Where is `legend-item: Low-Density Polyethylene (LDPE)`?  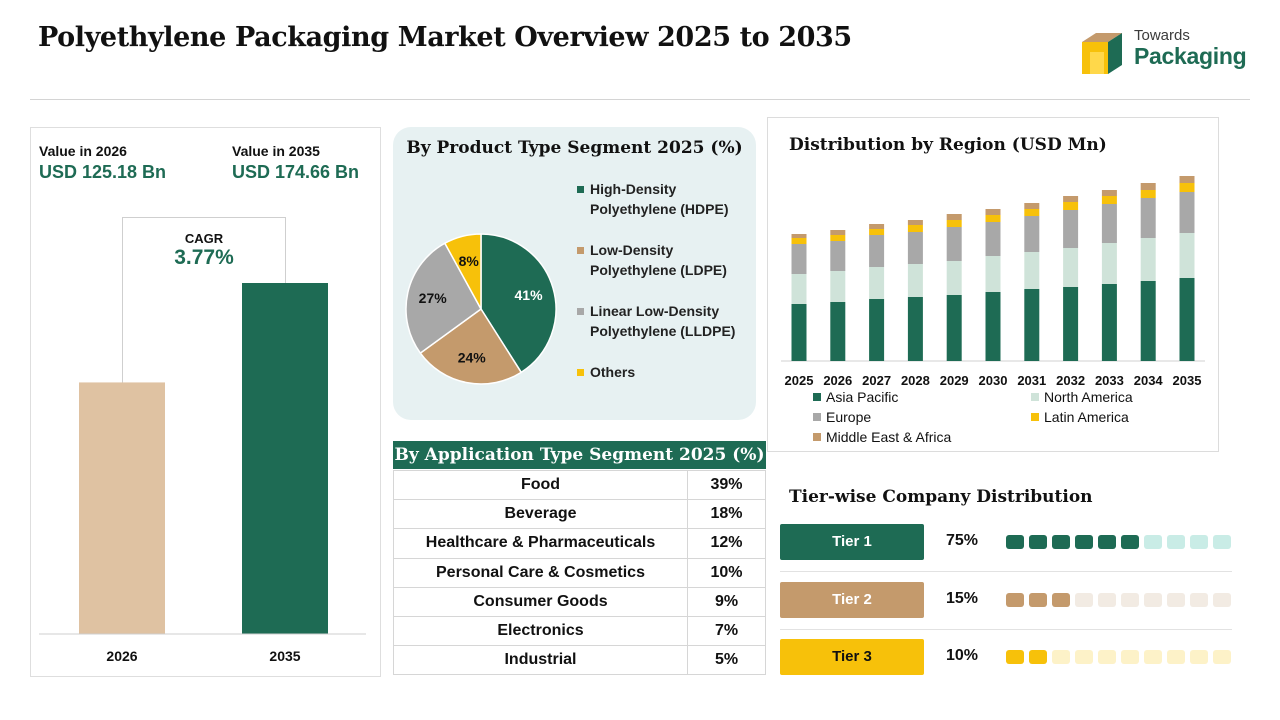
legend-item: Low-Density Polyethylene (LDPE) is located at coordinates (658, 260).